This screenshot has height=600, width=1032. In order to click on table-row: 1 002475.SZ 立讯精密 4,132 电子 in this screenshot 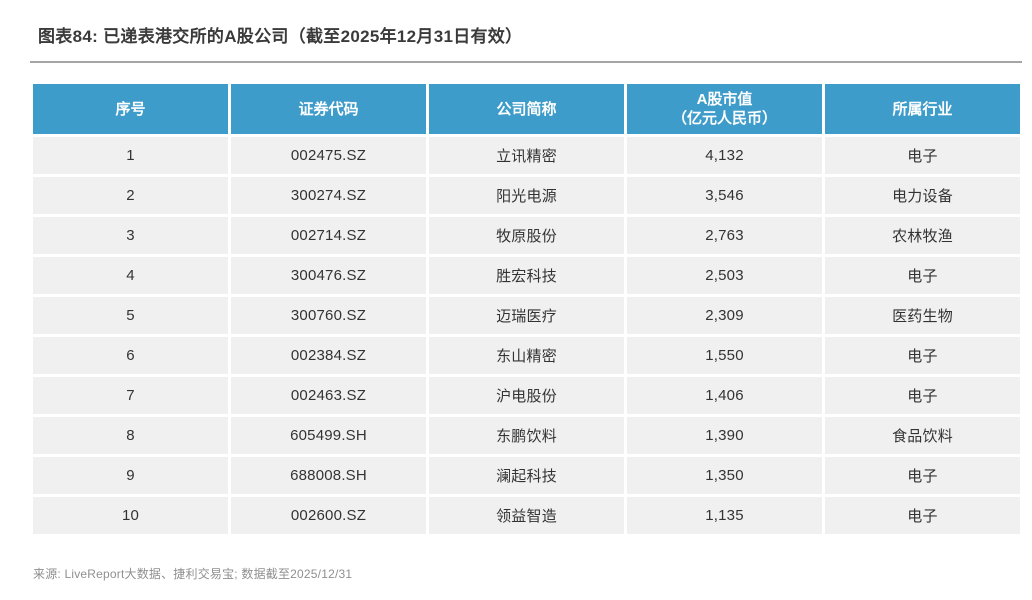, I will do `click(526, 155)`.